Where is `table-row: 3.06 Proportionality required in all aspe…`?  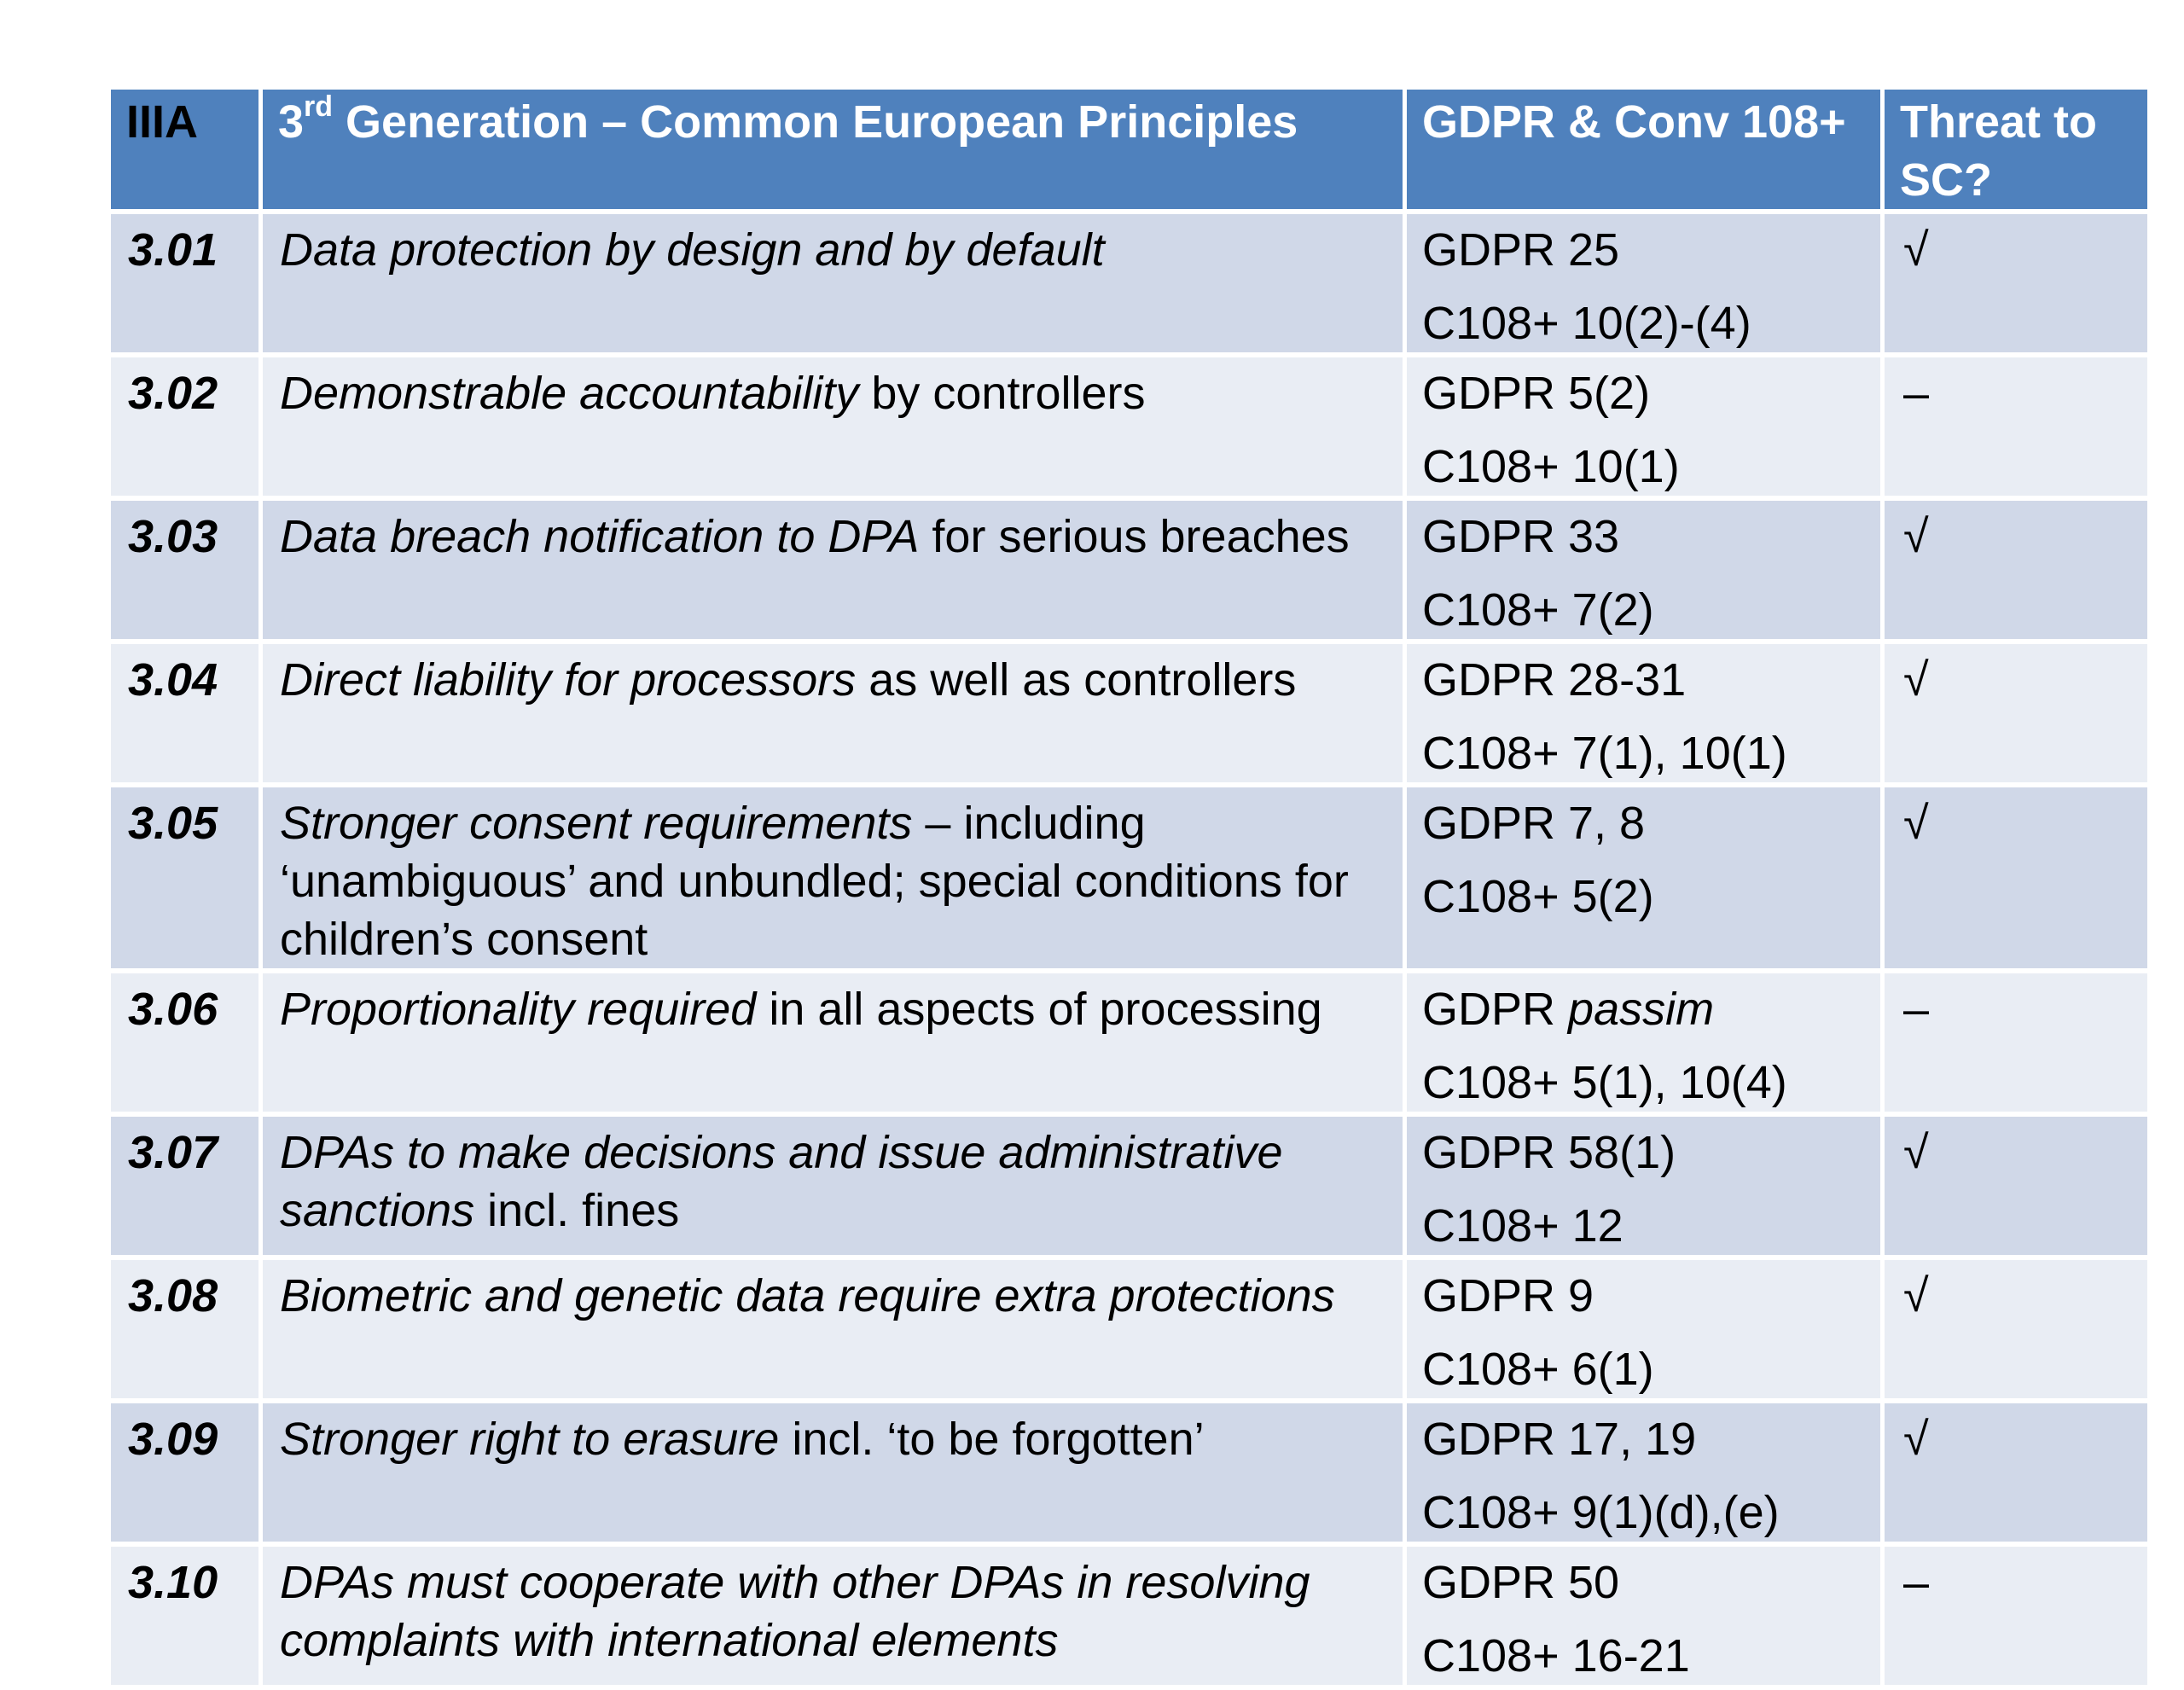 table-row: 3.06 Proportionality required in all aspe… is located at coordinates (1129, 1045).